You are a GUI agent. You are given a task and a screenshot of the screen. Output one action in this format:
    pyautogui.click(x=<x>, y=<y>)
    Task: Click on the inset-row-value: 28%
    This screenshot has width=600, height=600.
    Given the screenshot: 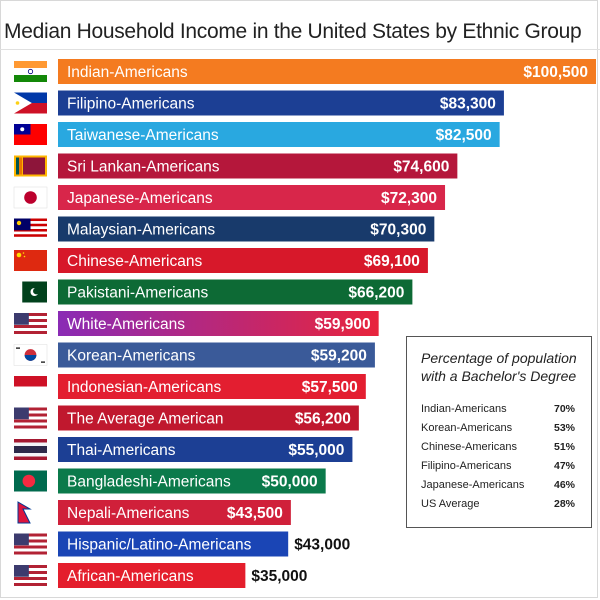 What is the action you would take?
    pyautogui.click(x=564, y=504)
    